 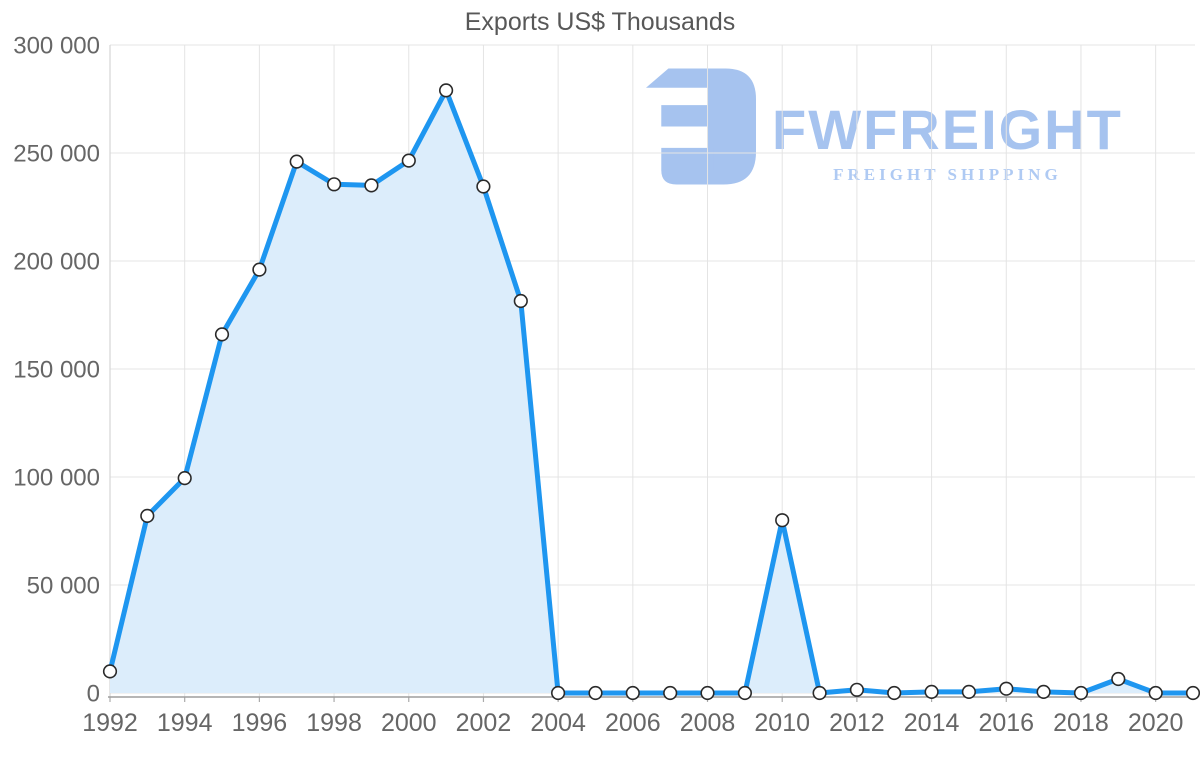 I want to click on y-axis-tick-label: 200 000, so click(x=56, y=262).